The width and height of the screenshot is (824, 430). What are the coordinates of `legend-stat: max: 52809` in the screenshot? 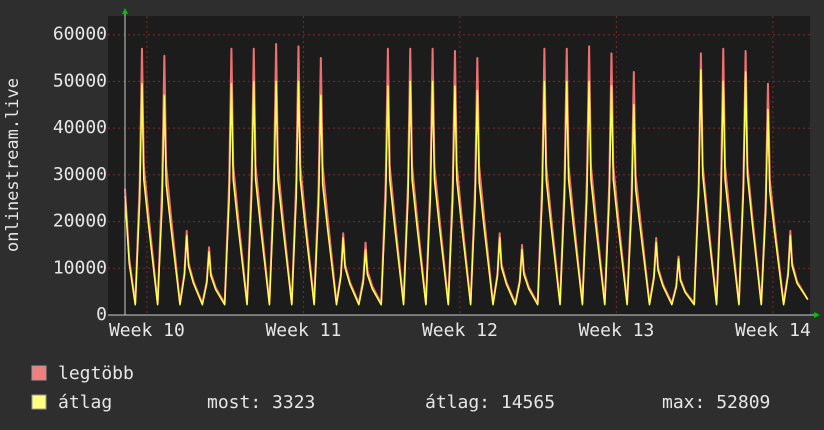 It's located at (716, 402).